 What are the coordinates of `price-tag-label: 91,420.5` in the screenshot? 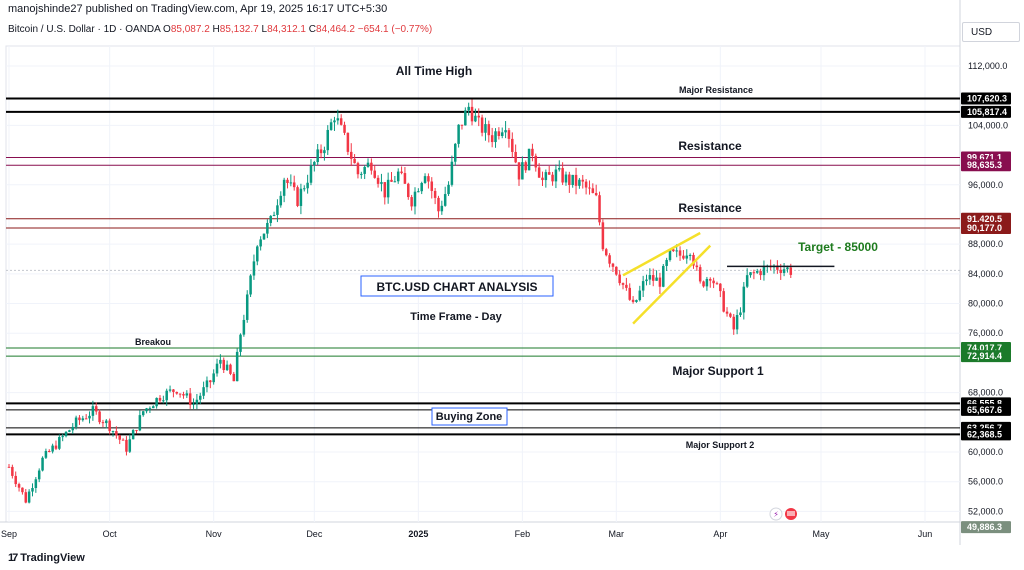 It's located at (984, 219).